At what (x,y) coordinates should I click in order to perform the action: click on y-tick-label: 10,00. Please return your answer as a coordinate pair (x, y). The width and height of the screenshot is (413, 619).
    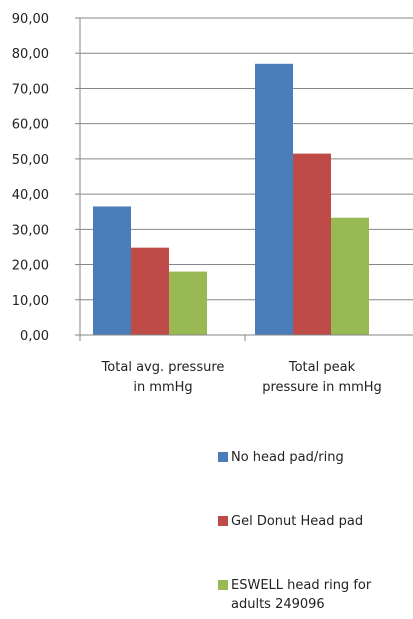
    Looking at the image, I should click on (30, 301).